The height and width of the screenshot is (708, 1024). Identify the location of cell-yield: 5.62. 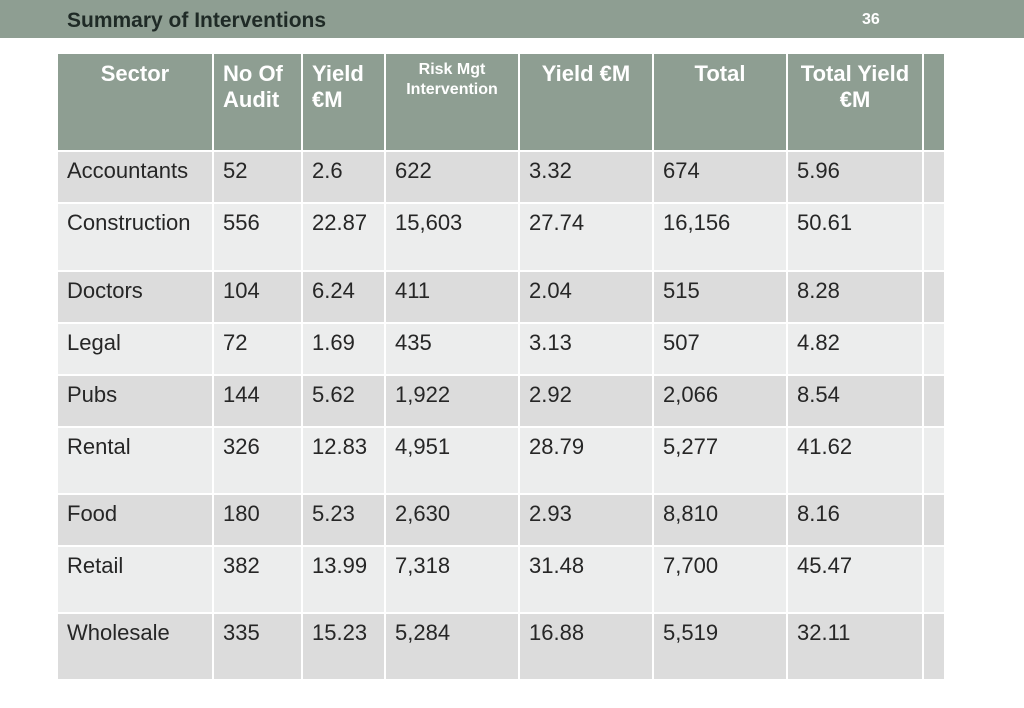
(344, 401).